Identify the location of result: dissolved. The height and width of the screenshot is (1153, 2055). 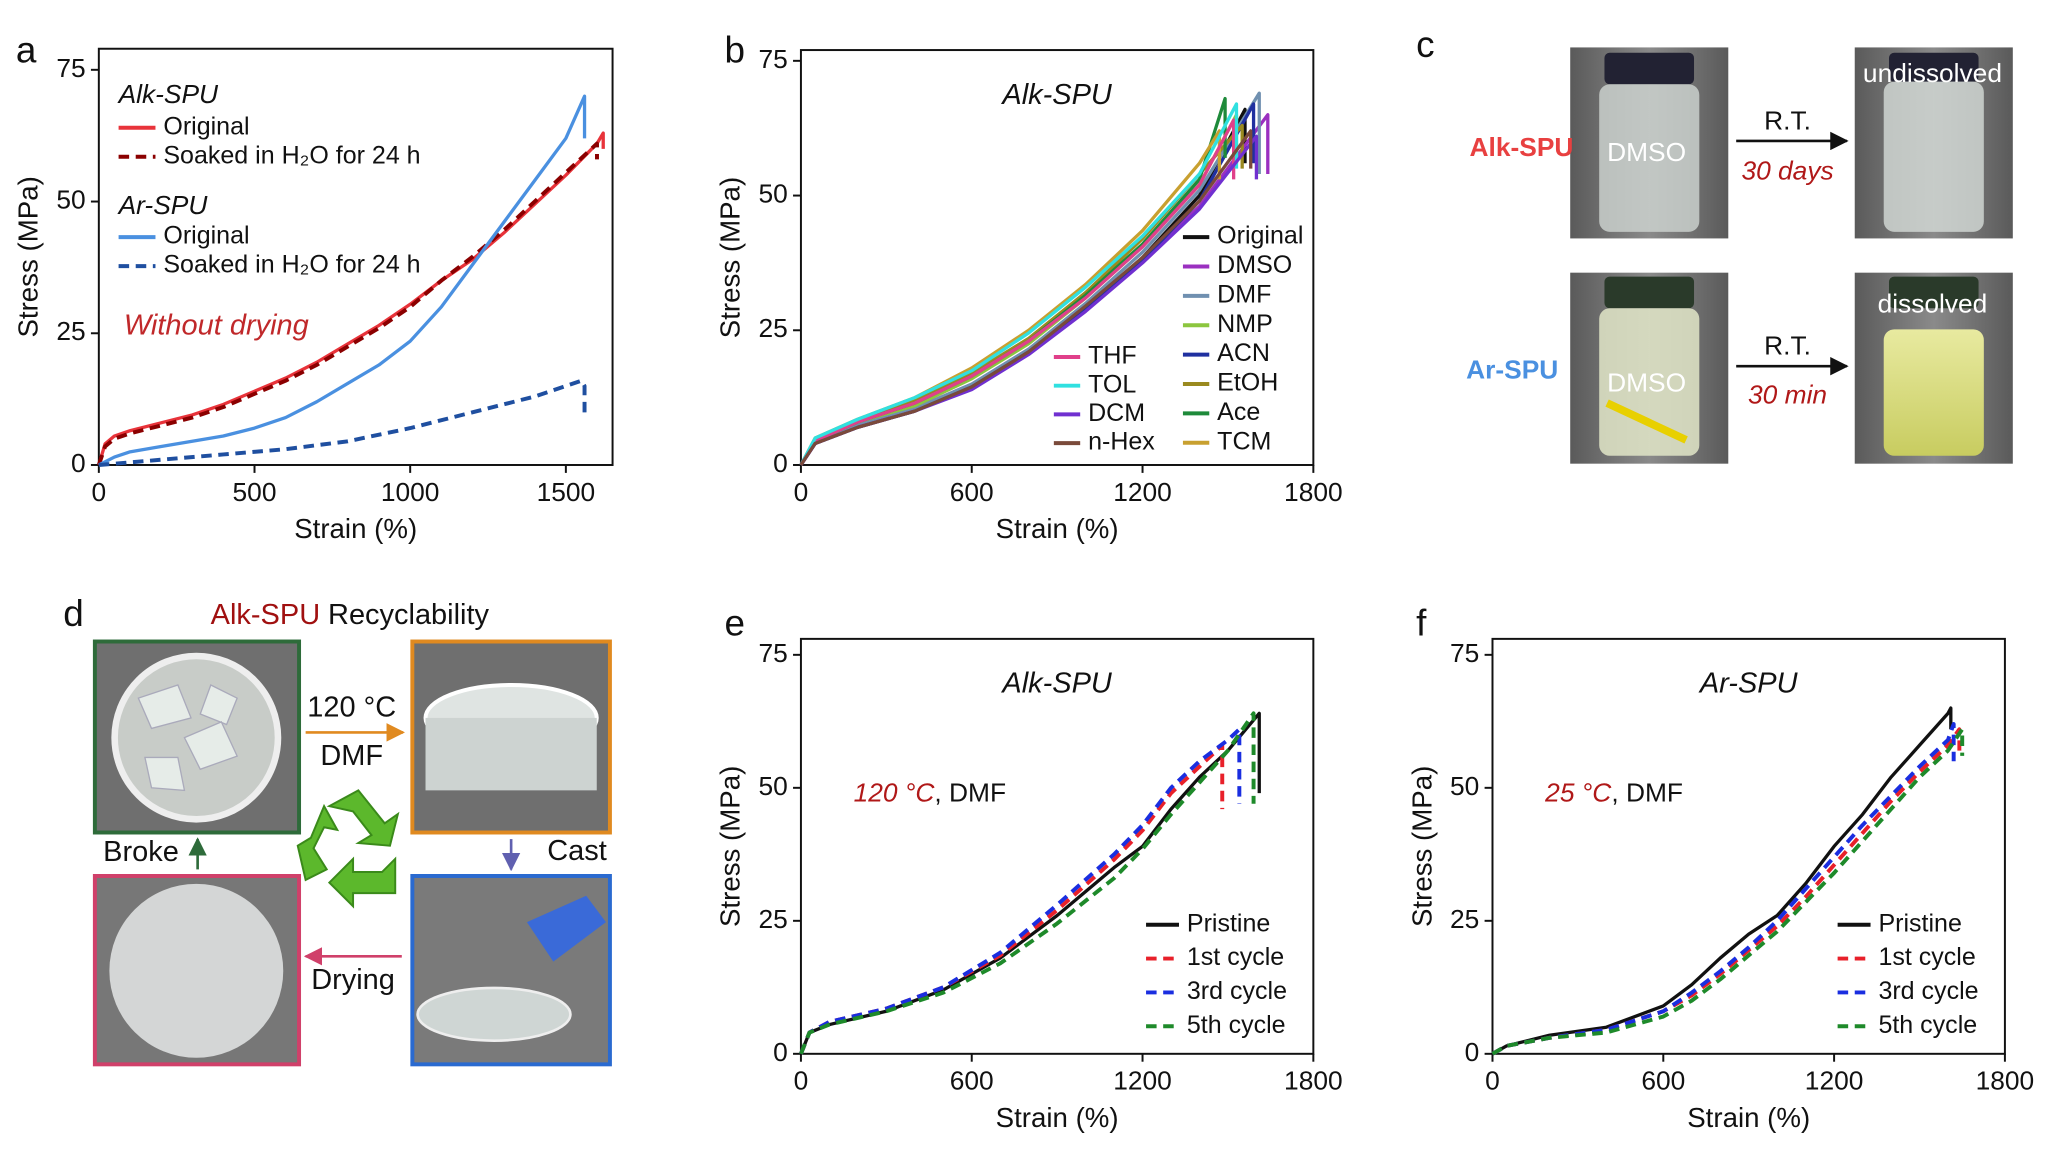
(1933, 304).